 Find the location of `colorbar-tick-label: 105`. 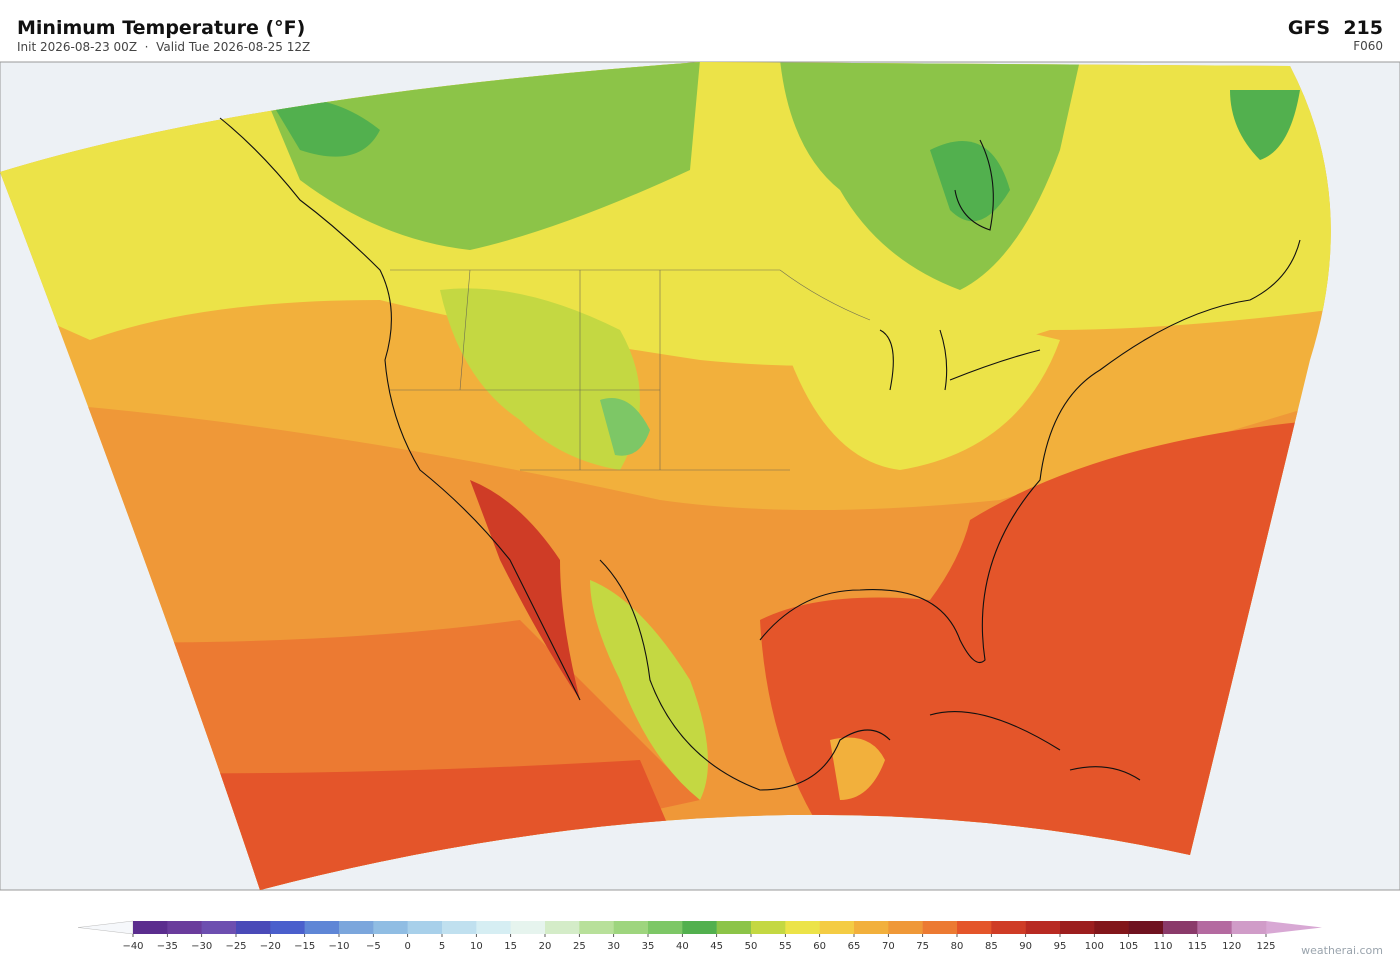

colorbar-tick-label: 105 is located at coordinates (1128, 946).